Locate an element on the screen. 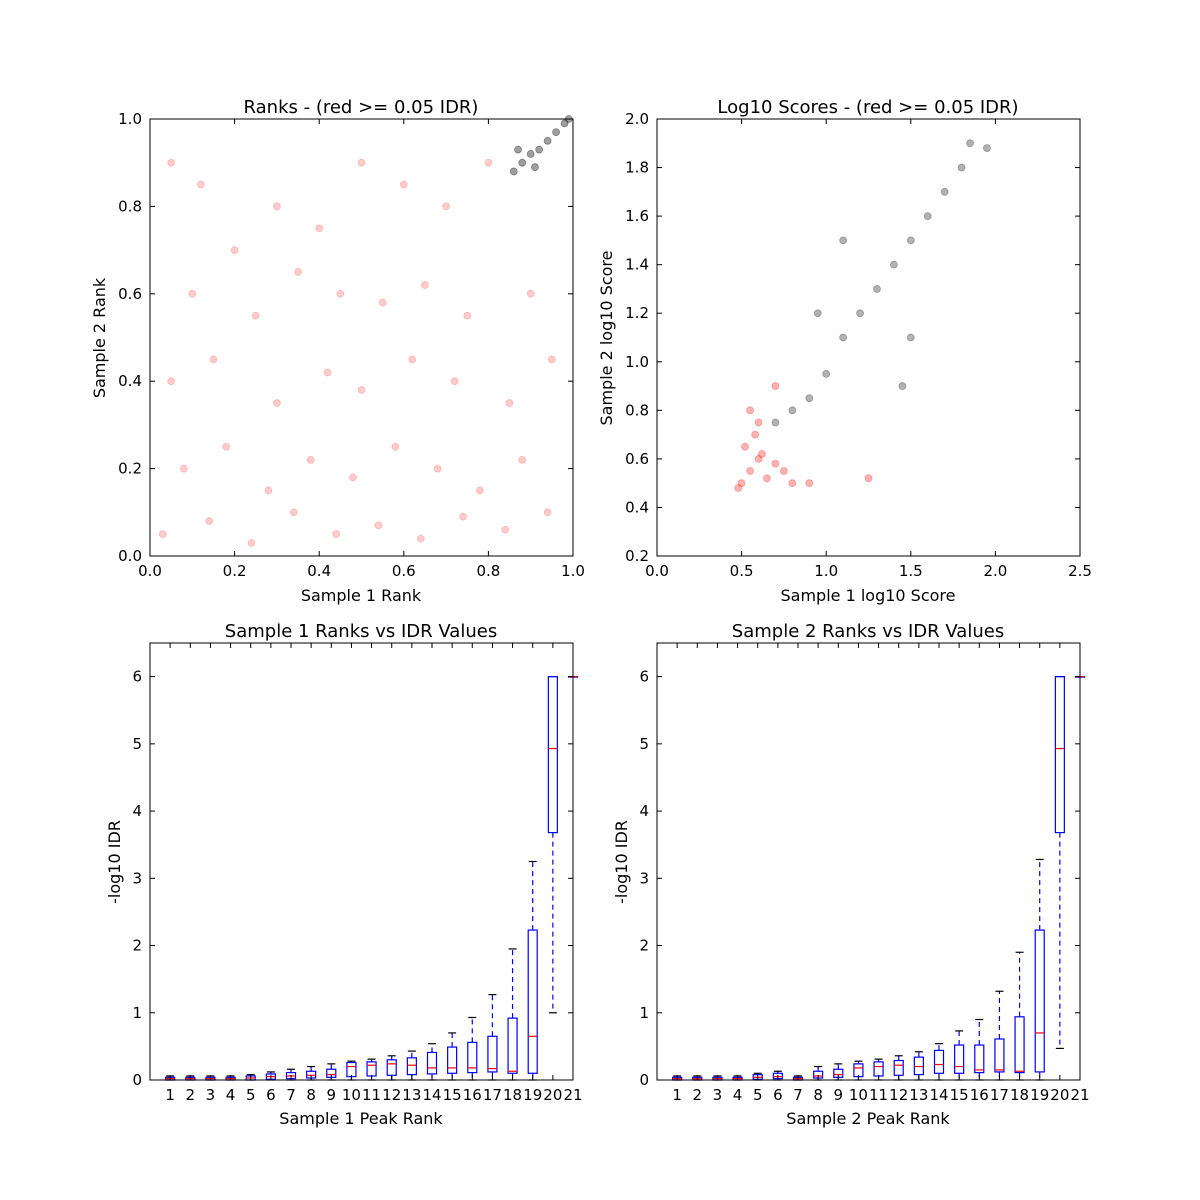 The image size is (1200, 1200). y-axis-label: -log10 IDR is located at coordinates (114, 862).